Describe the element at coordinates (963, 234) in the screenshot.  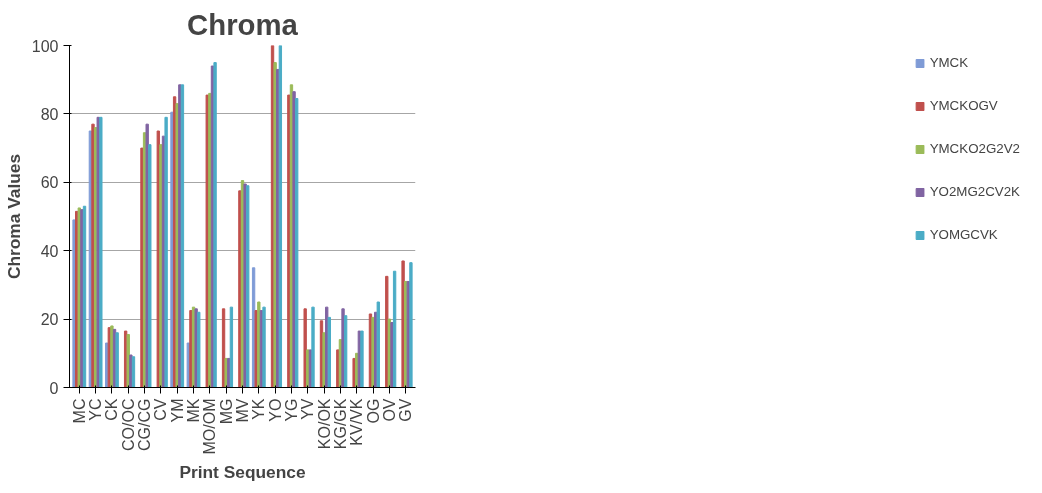
I see `legend-label: YOMGCVK` at that location.